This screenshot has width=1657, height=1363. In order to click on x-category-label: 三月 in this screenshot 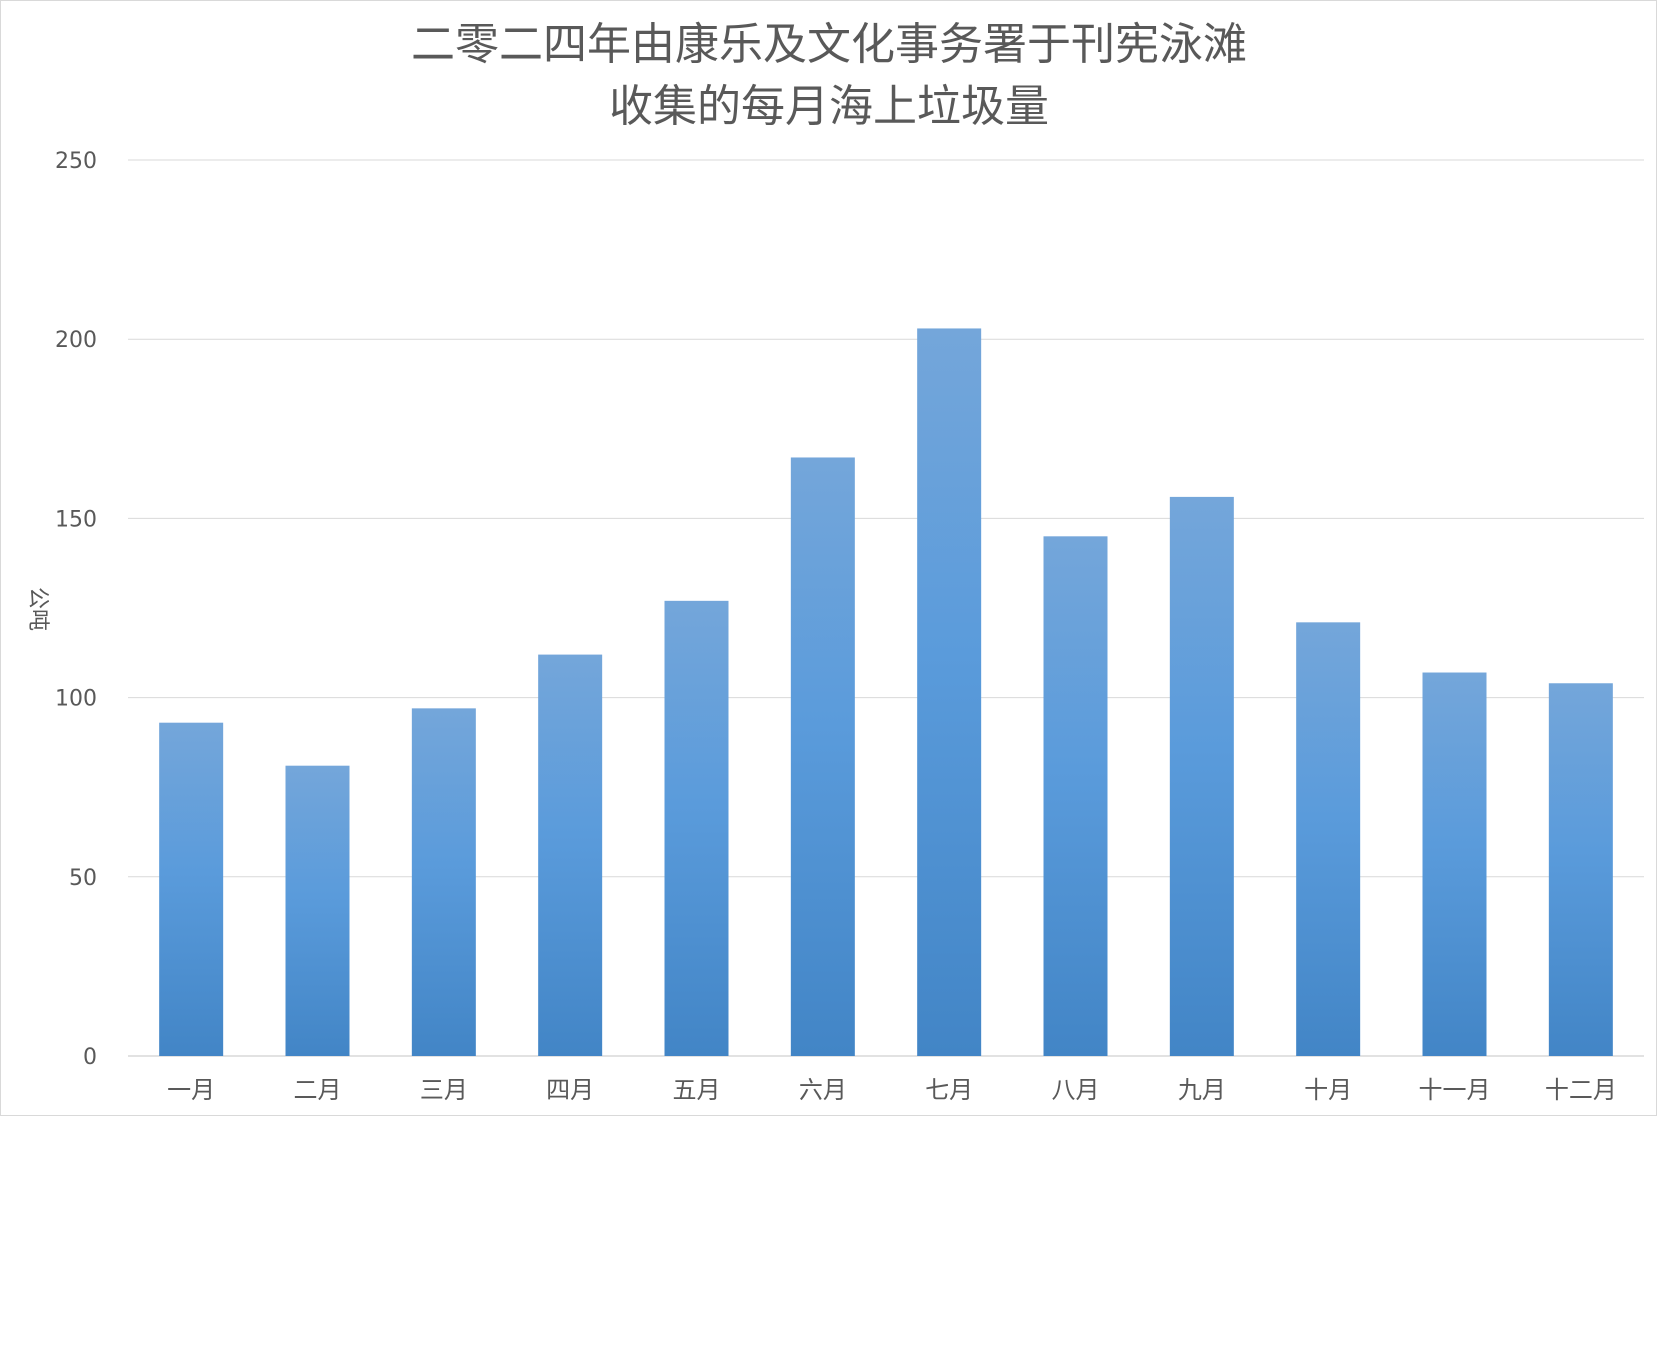, I will do `click(444, 1090)`.